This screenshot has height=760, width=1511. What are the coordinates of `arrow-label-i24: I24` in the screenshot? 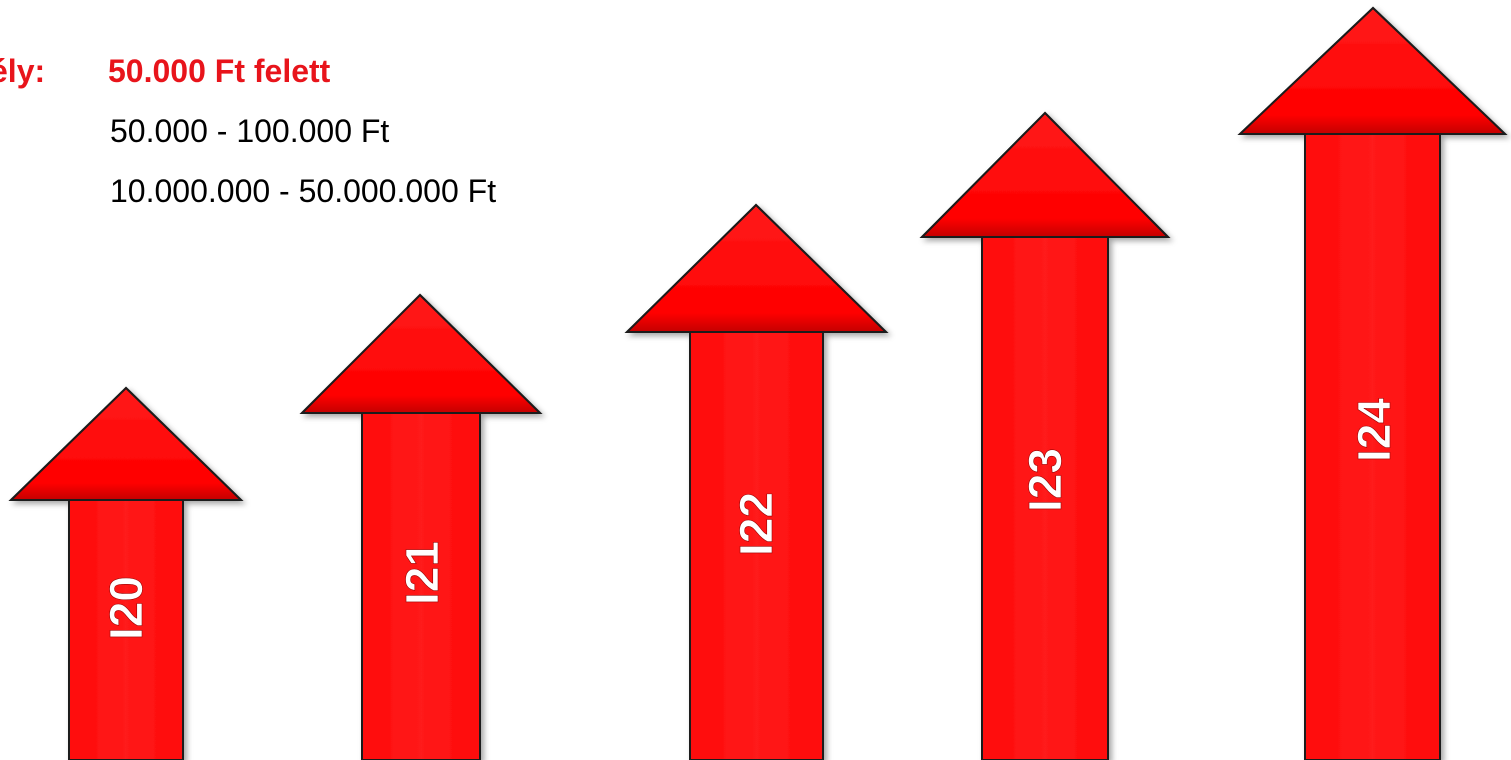 It's located at (1374, 430).